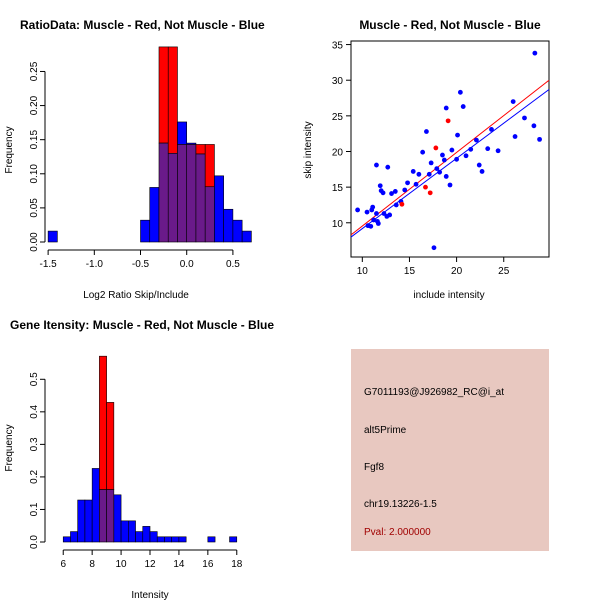 The height and width of the screenshot is (600, 600). I want to click on gene-intensity-y-tick-label: 0.3, so click(34, 444).